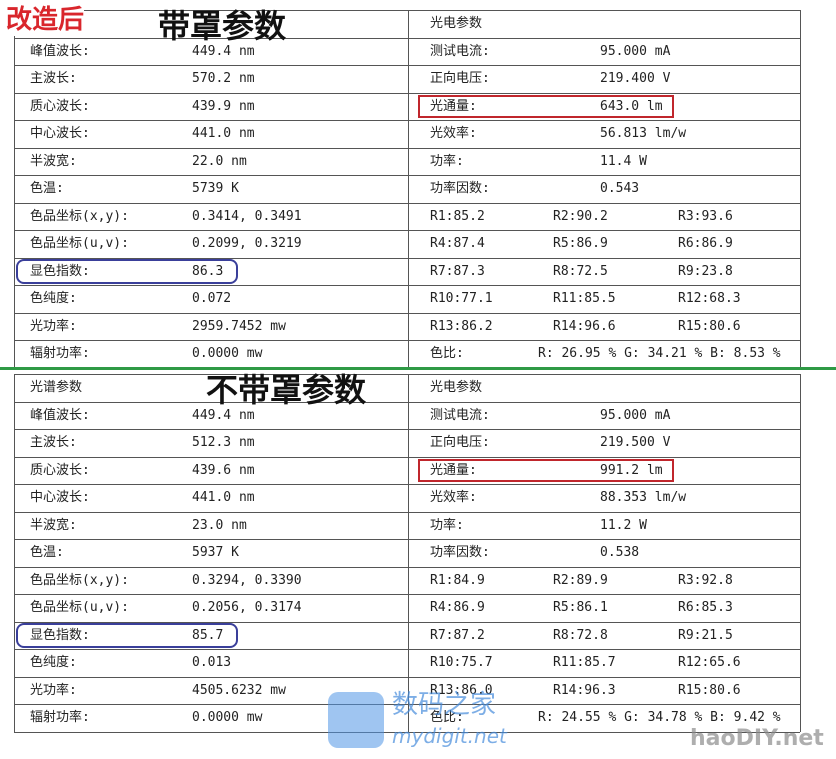 This screenshot has width=836, height=759. What do you see at coordinates (222, 26) in the screenshot?
I see `title: 带罩参数` at bounding box center [222, 26].